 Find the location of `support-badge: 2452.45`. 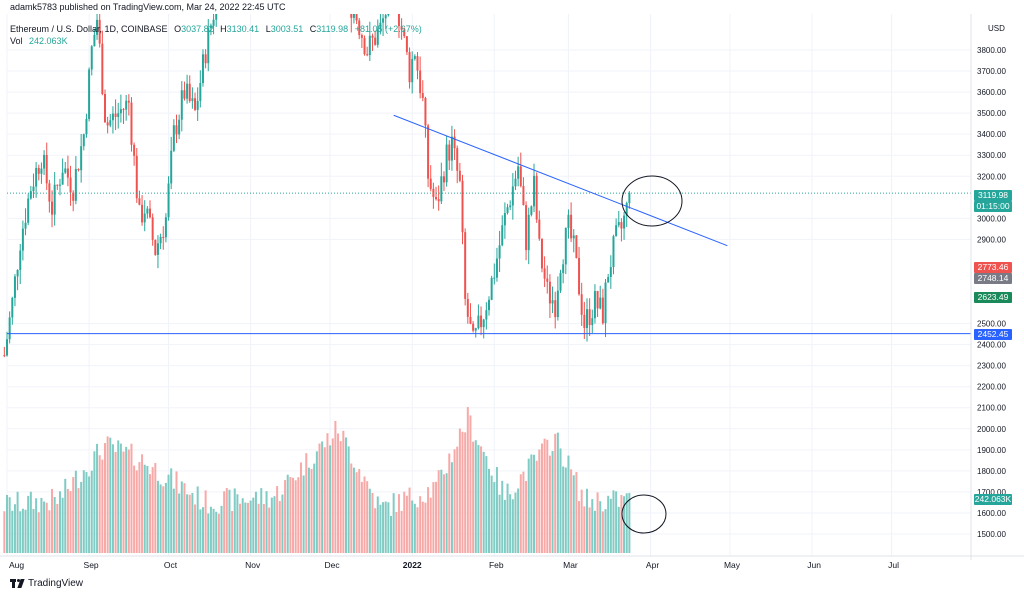

support-badge: 2452.45 is located at coordinates (993, 334).